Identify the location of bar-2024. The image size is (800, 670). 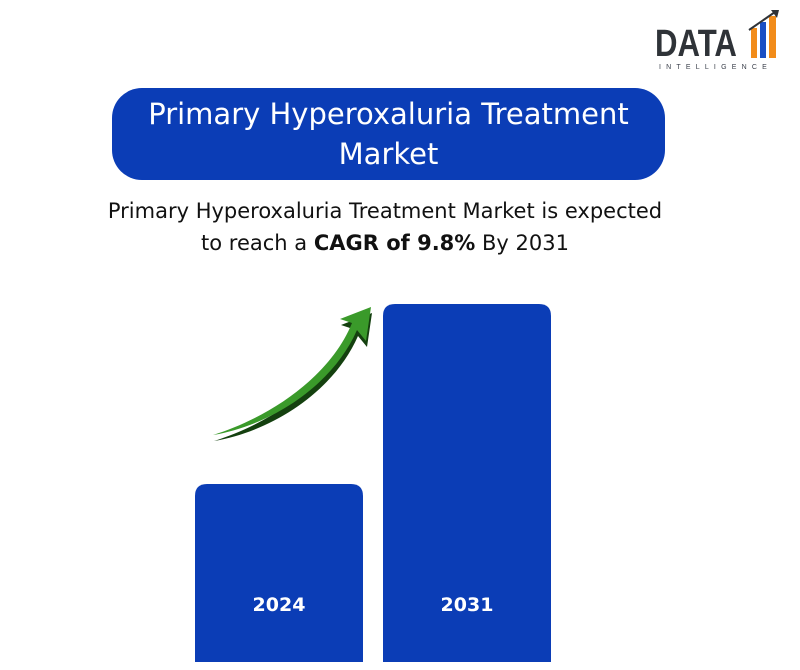
(279, 573).